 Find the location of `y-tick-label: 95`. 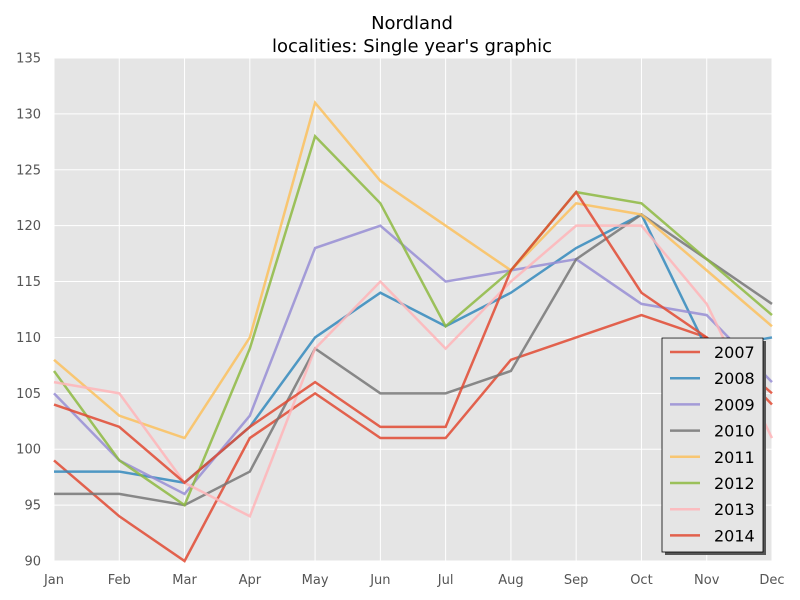

y-tick-label: 95 is located at coordinates (32, 506).